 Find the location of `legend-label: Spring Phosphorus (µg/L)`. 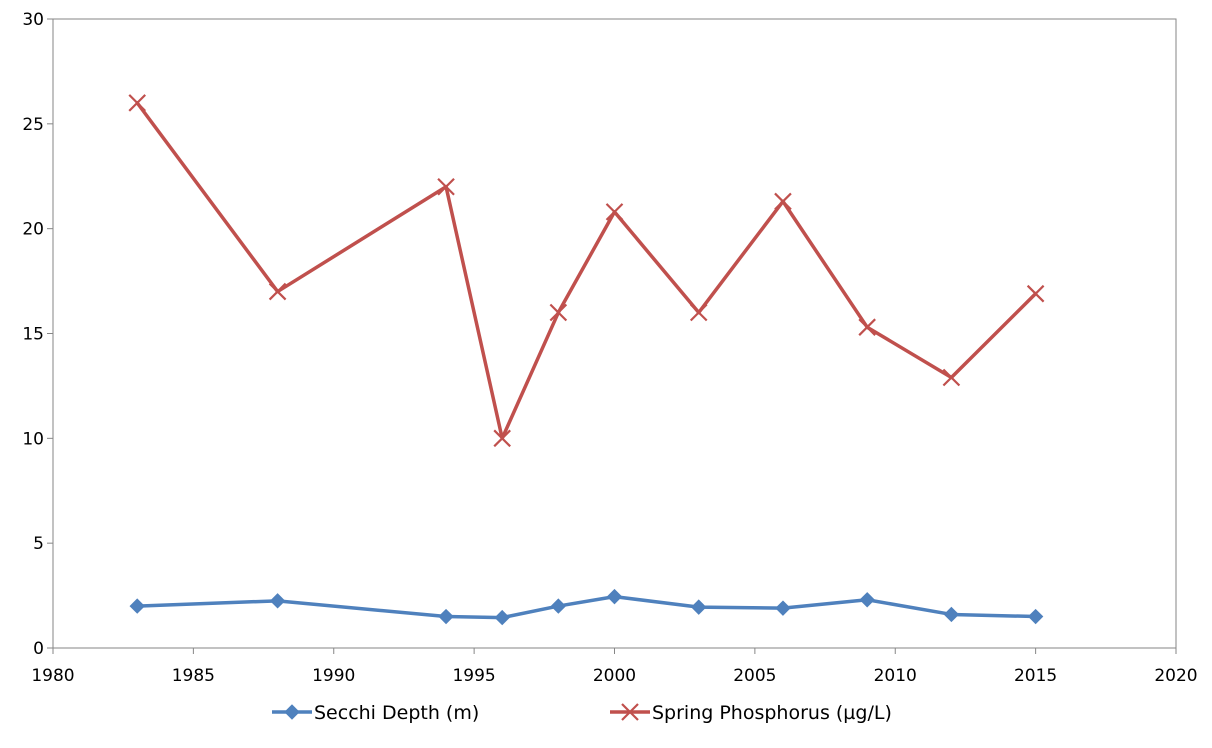

legend-label: Spring Phosphorus (µg/L) is located at coordinates (772, 713).